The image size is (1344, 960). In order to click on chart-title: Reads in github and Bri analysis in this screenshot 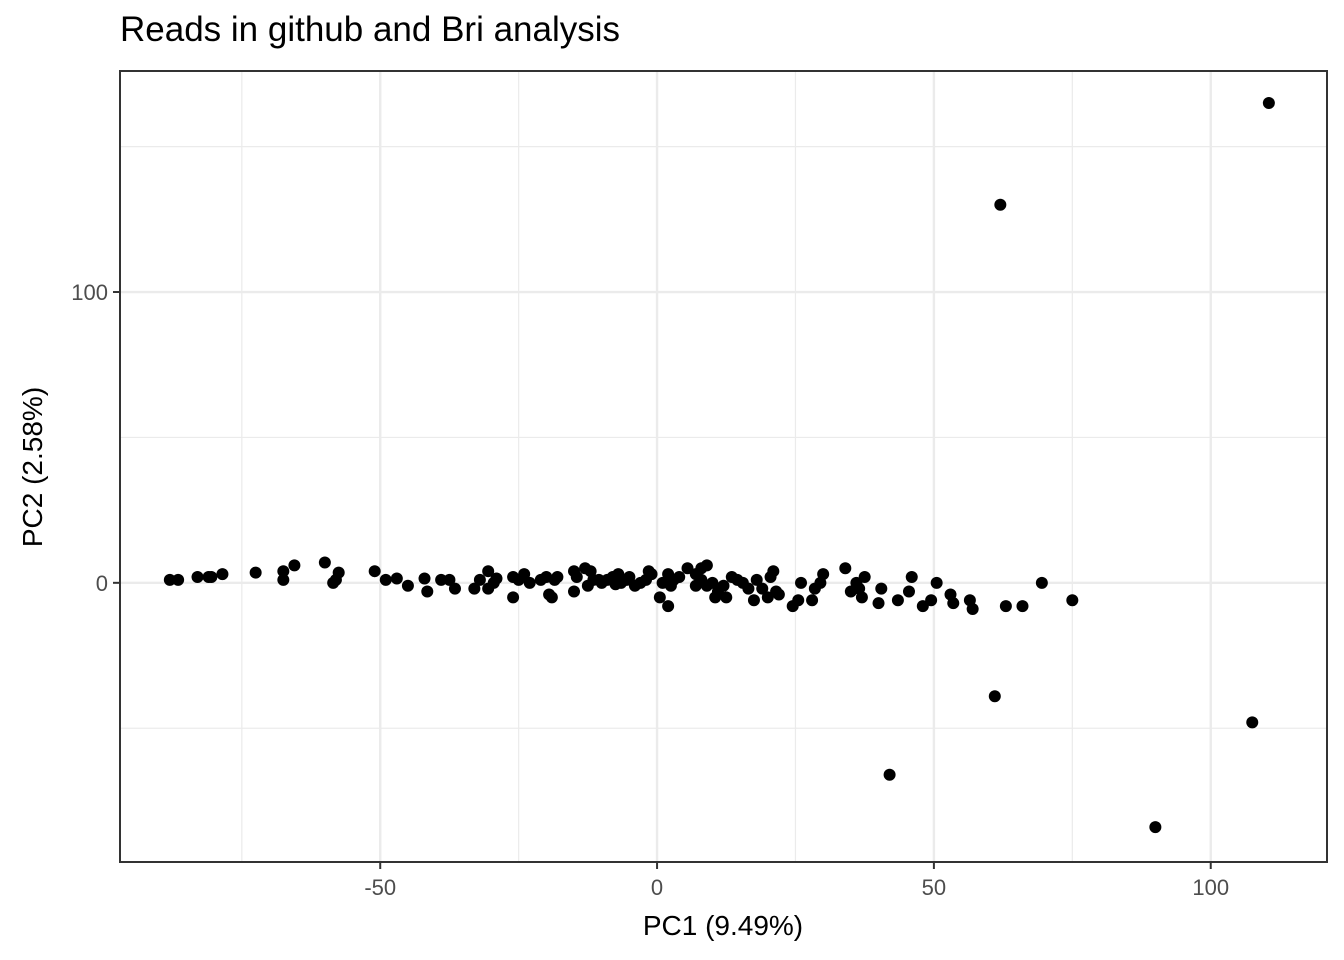, I will do `click(370, 29)`.